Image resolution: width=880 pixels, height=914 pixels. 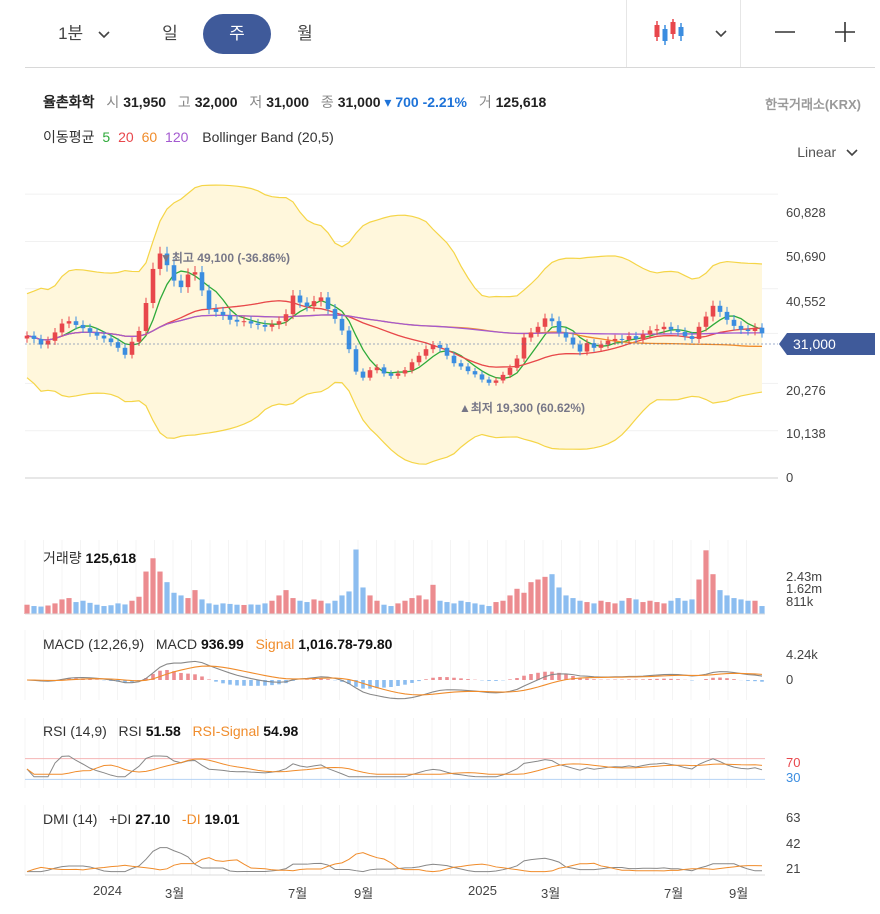 I want to click on price-axis-label: 50,690, so click(x=806, y=256).